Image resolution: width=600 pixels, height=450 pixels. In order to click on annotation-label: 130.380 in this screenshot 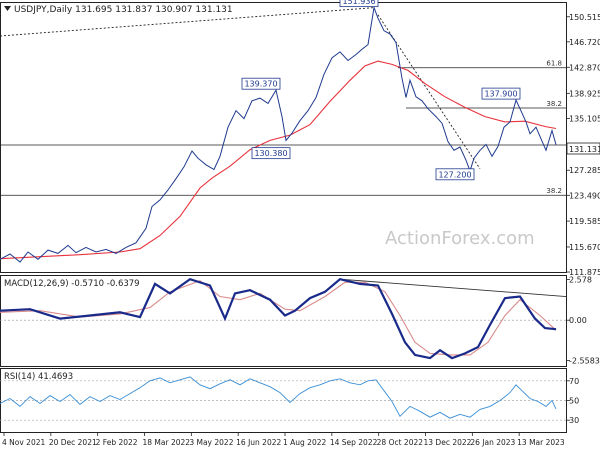, I will do `click(270, 153)`.